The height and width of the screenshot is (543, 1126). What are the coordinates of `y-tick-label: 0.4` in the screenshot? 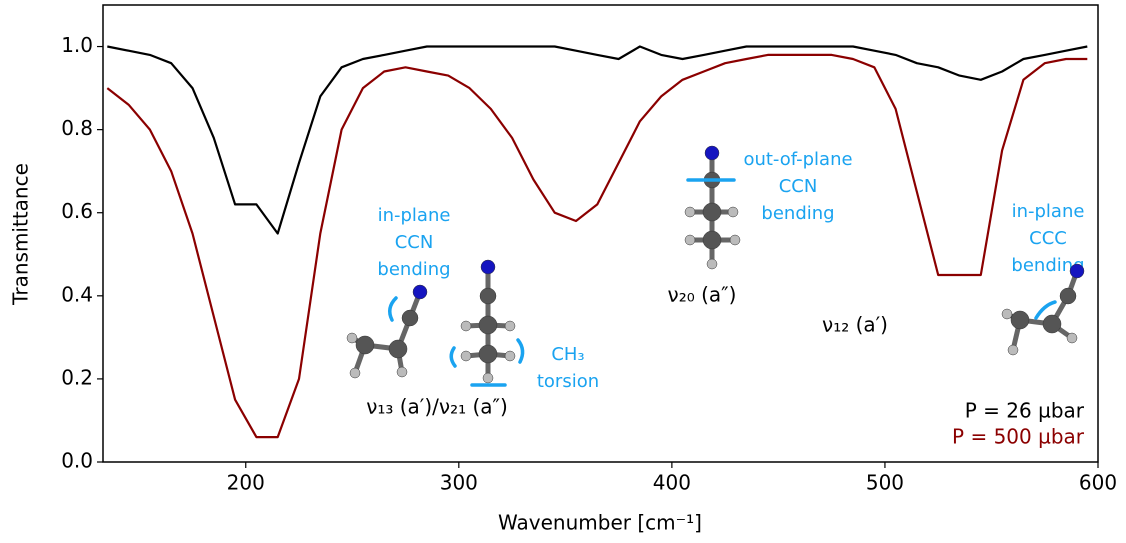 It's located at (77, 294).